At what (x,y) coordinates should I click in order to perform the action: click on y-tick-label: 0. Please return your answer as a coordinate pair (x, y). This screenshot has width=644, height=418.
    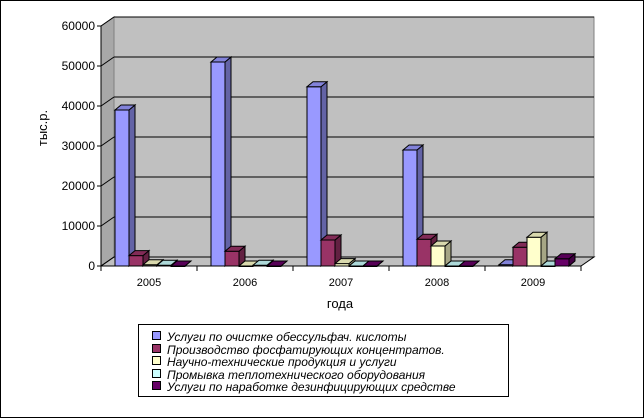
    Looking at the image, I should click on (91, 266).